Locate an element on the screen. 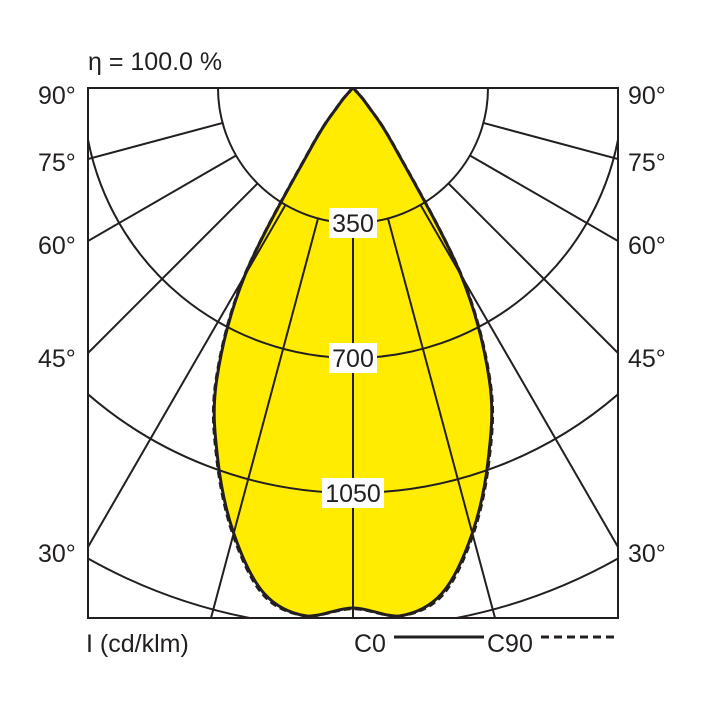 The width and height of the screenshot is (708, 708). angle-label-right-30: 30° is located at coordinates (647, 554).